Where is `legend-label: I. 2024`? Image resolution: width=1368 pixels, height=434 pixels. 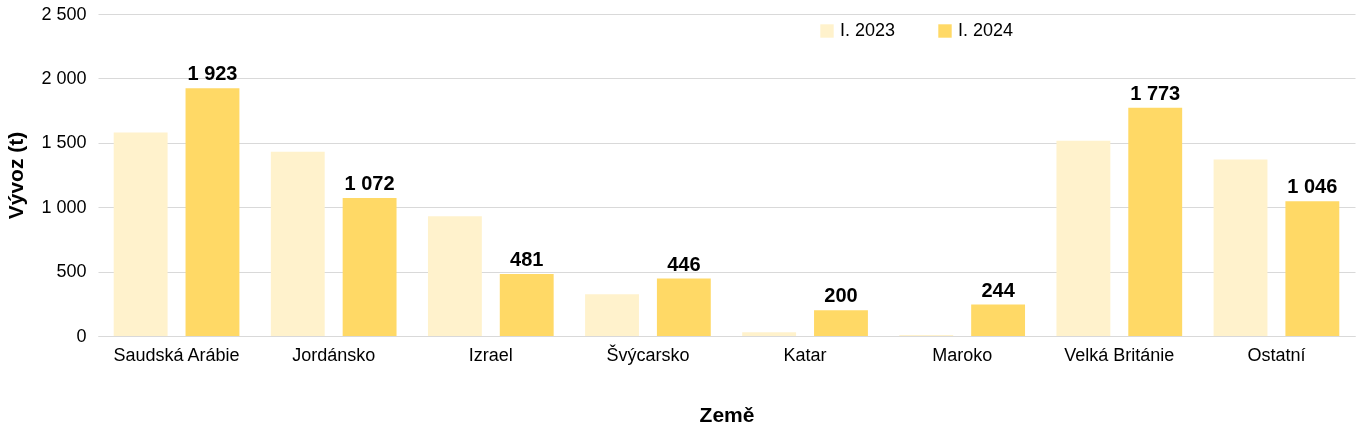 legend-label: I. 2024 is located at coordinates (986, 30).